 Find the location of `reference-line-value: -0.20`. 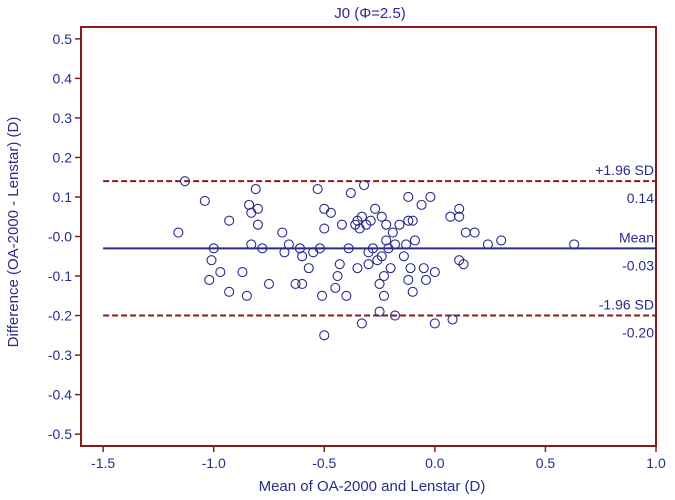

reference-line-value: -0.20 is located at coordinates (638, 333).